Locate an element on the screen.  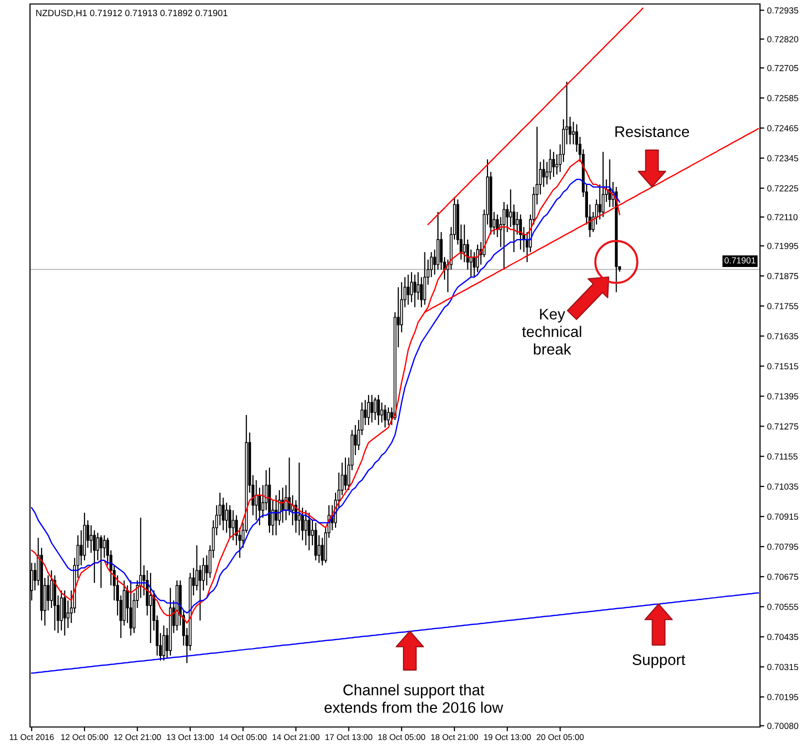
y-tick-label: 0.72225 is located at coordinates (782, 188).